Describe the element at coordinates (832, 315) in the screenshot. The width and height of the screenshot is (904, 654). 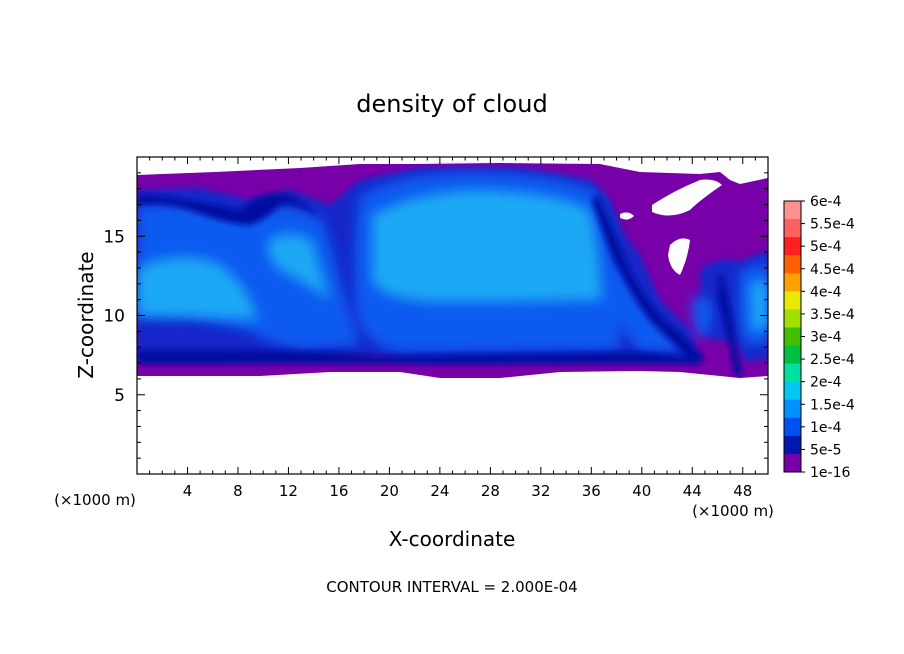
I see `colorbar-label: 3.5e-4` at that location.